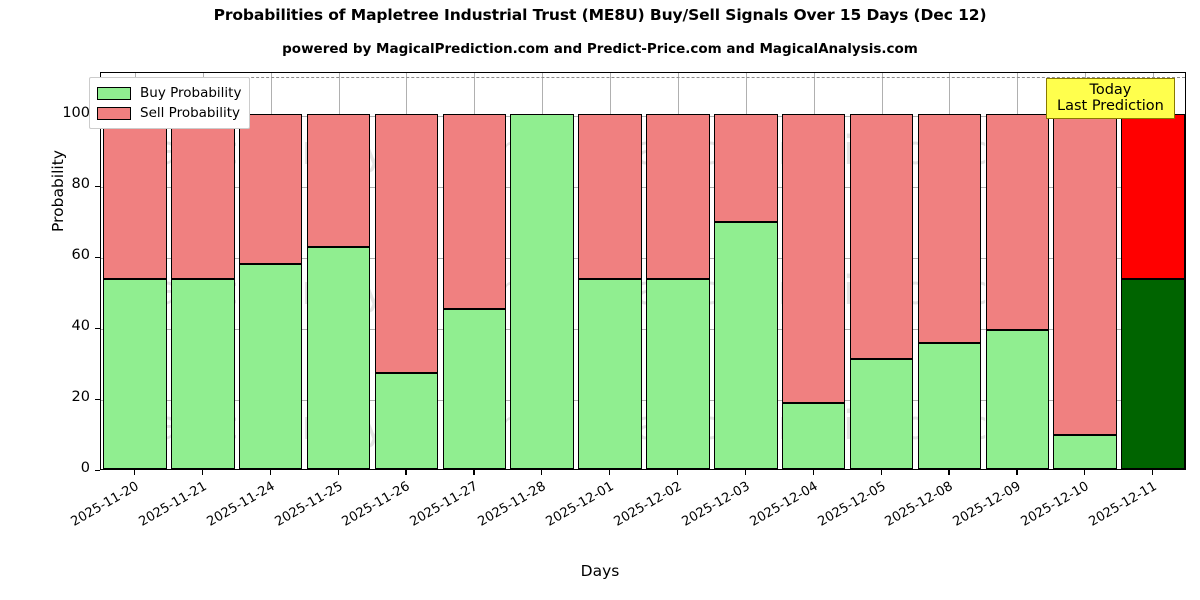  What do you see at coordinates (114, 113) in the screenshot?
I see `legend-swatch-sell` at bounding box center [114, 113].